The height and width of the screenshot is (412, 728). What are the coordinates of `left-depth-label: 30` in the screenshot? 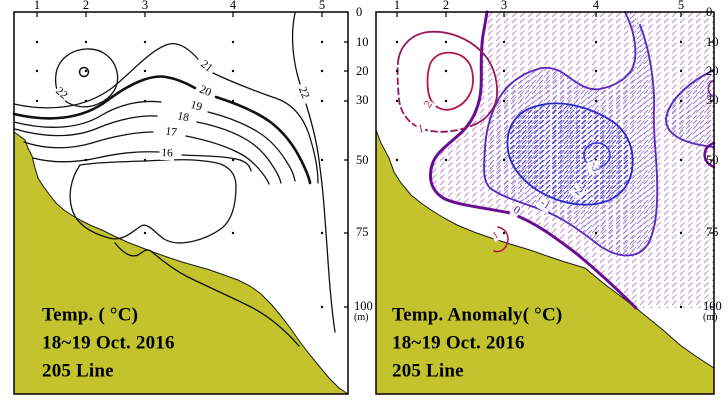 It's located at (362, 99).